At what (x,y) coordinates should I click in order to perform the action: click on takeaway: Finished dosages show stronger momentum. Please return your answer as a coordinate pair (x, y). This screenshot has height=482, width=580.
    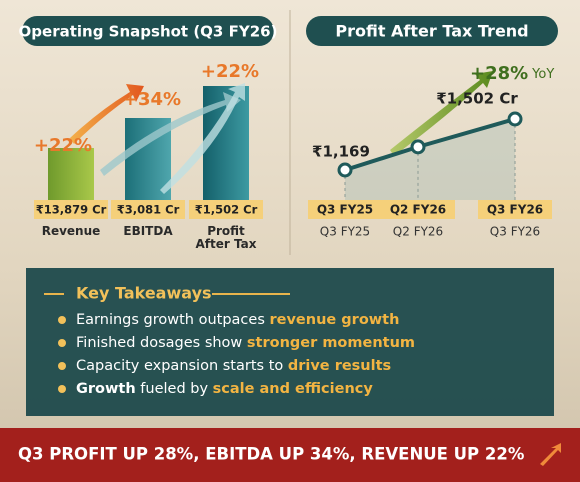
    Looking at the image, I should click on (245, 343).